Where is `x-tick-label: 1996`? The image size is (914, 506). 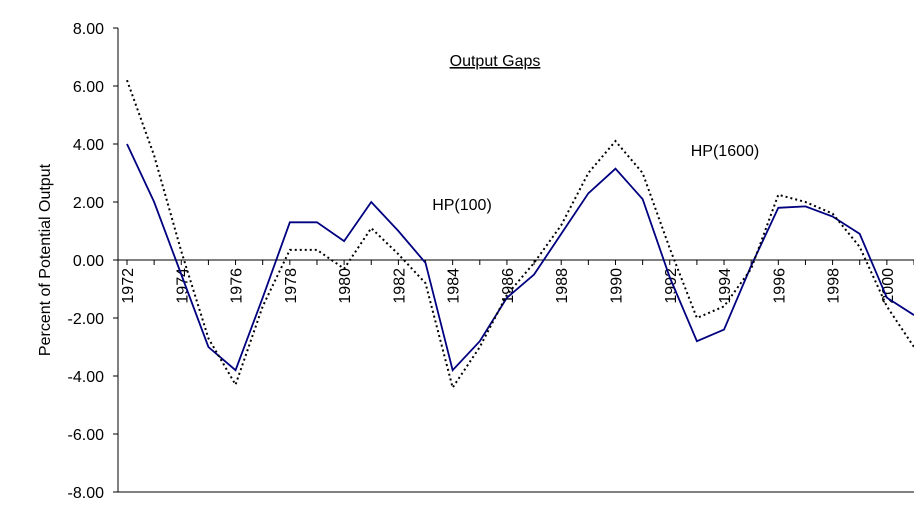 x-tick-label: 1996 is located at coordinates (779, 286).